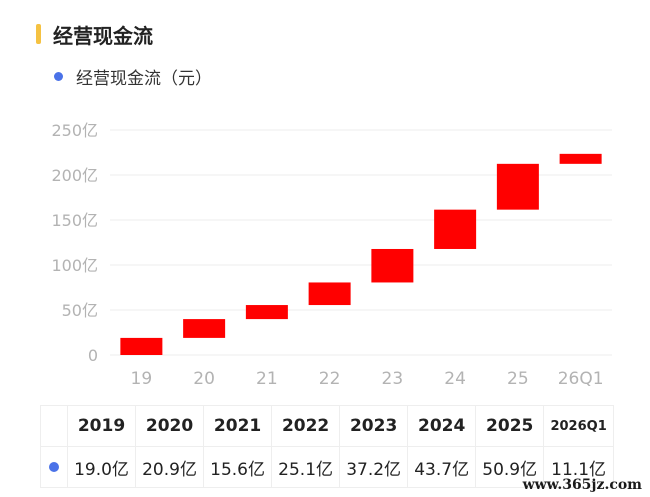 The image size is (650, 497). I want to click on table-cell: 50.9亿, so click(510, 467).